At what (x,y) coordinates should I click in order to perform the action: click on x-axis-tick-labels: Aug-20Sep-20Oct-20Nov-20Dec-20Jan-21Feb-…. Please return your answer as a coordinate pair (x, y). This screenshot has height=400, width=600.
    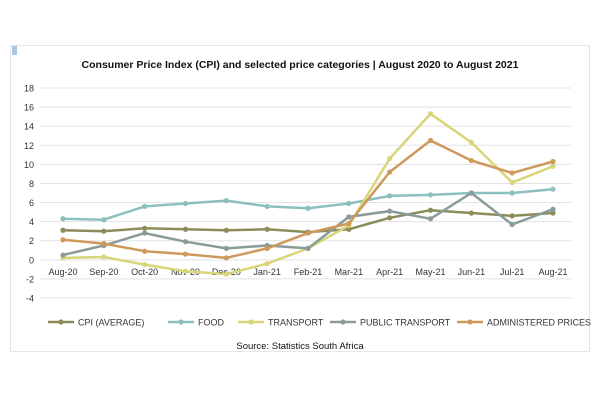
    Looking at the image, I should click on (307, 272).